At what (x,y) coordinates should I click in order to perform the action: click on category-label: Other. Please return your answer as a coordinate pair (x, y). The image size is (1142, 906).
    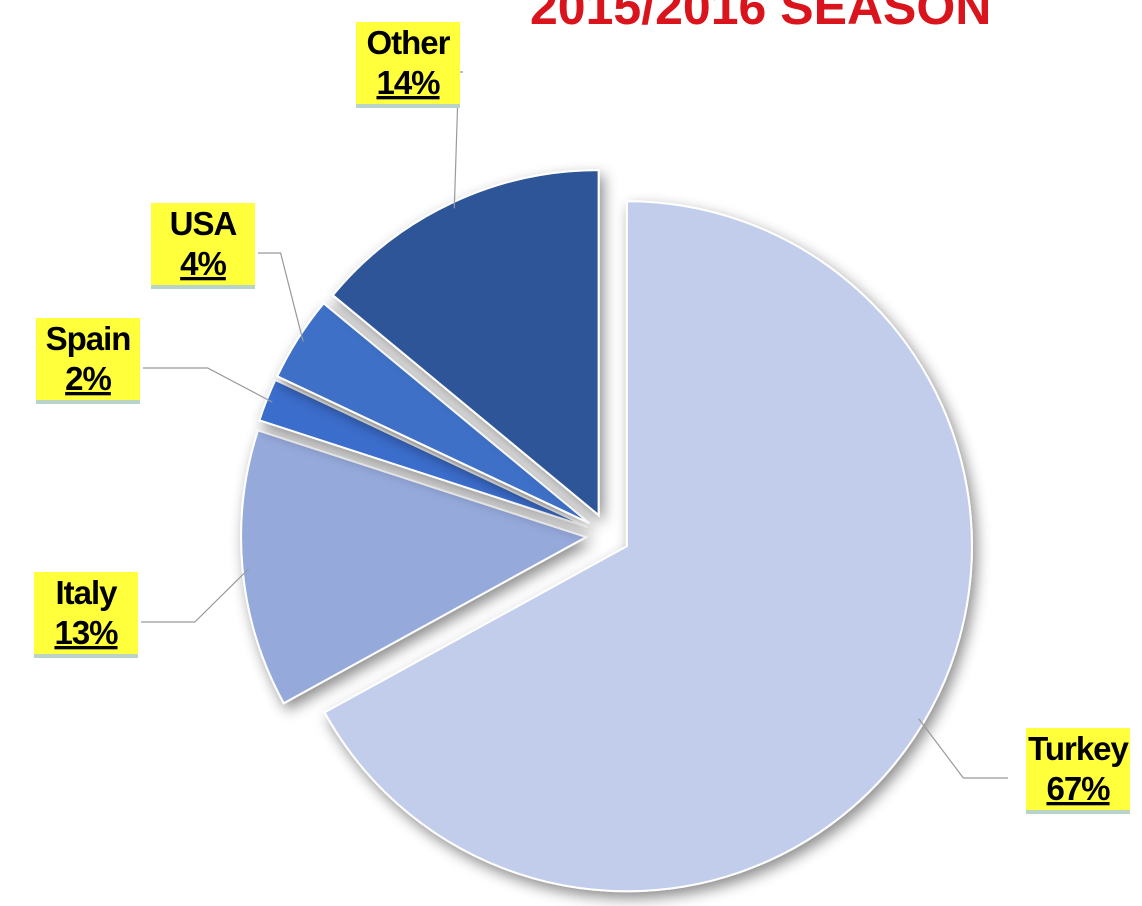
    Looking at the image, I should click on (408, 42).